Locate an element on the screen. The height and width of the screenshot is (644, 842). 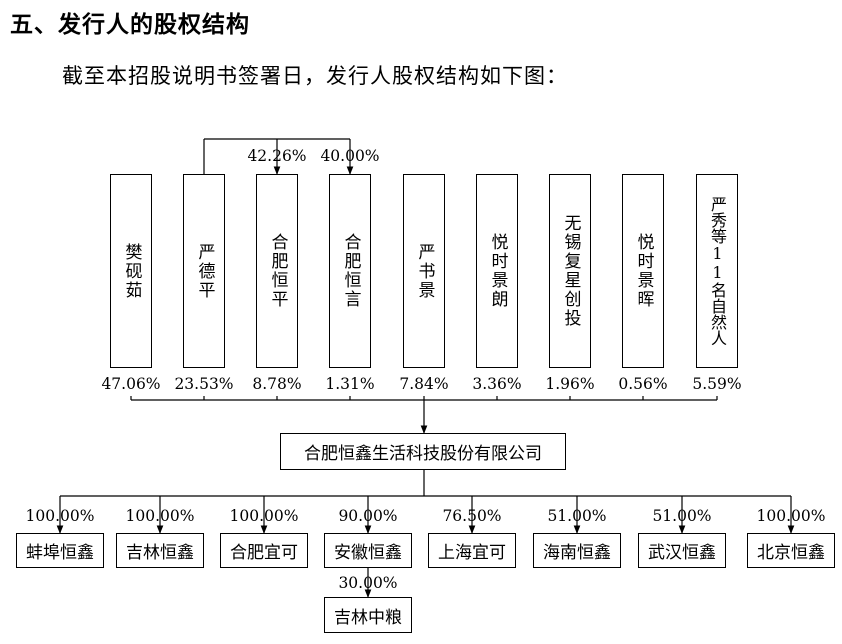
subsidiary-box: 合肥宜可 is located at coordinates (264, 550).